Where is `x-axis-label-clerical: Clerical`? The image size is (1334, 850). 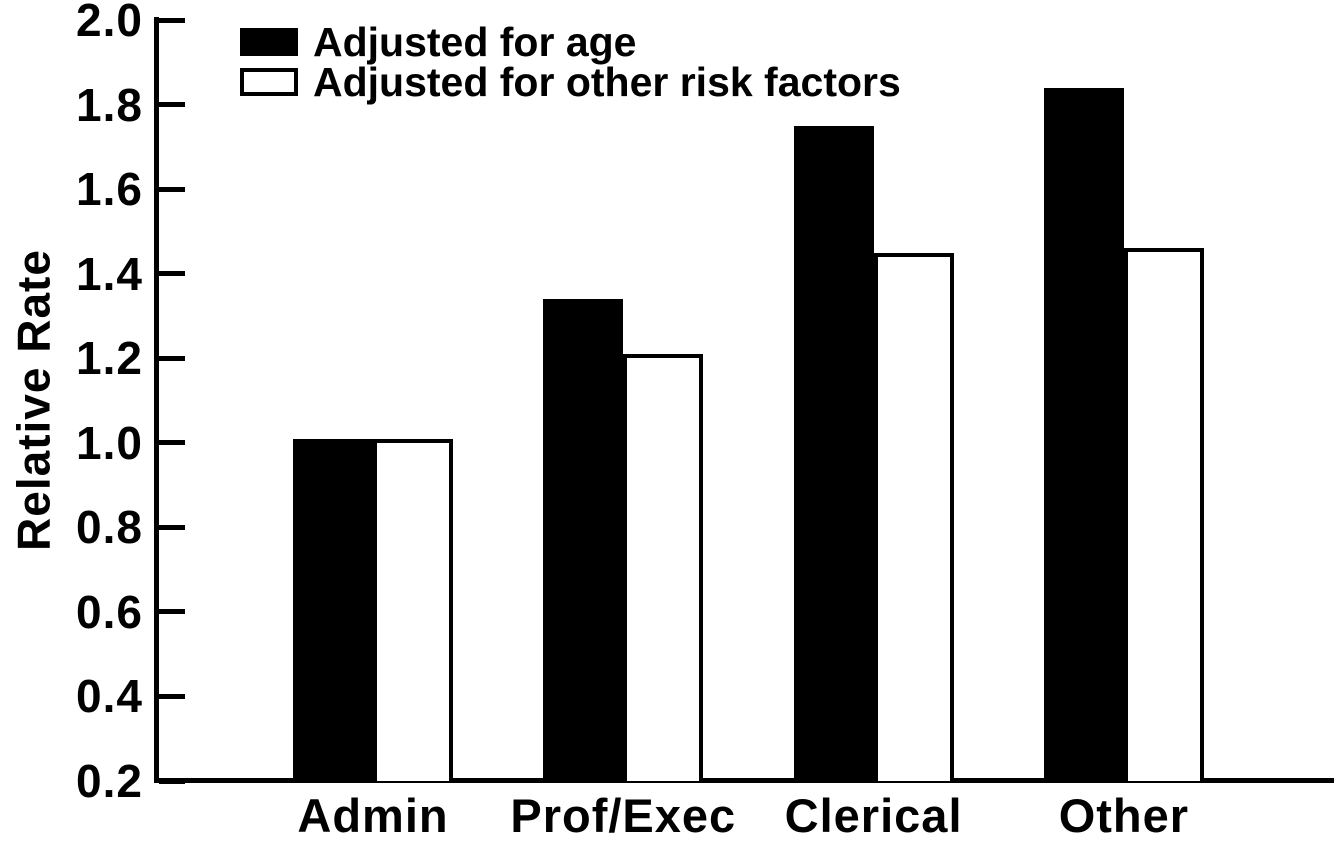 x-axis-label-clerical: Clerical is located at coordinates (873, 815).